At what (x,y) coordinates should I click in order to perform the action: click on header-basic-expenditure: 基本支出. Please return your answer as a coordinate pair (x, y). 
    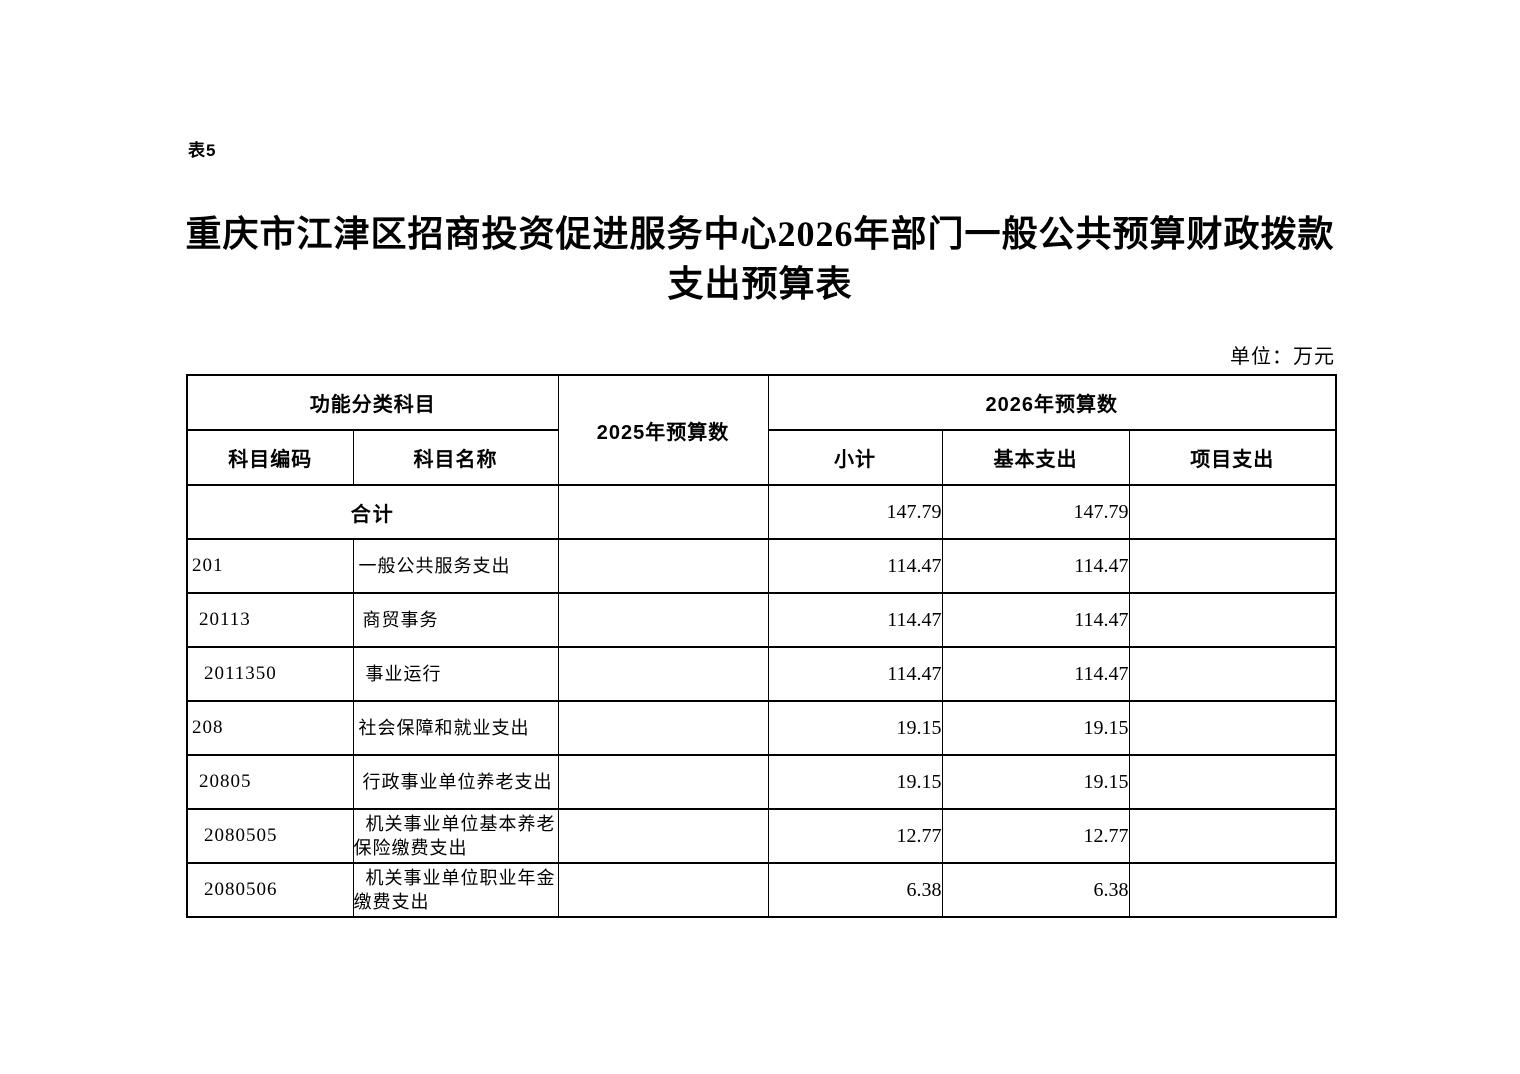
    Looking at the image, I should click on (1035, 457).